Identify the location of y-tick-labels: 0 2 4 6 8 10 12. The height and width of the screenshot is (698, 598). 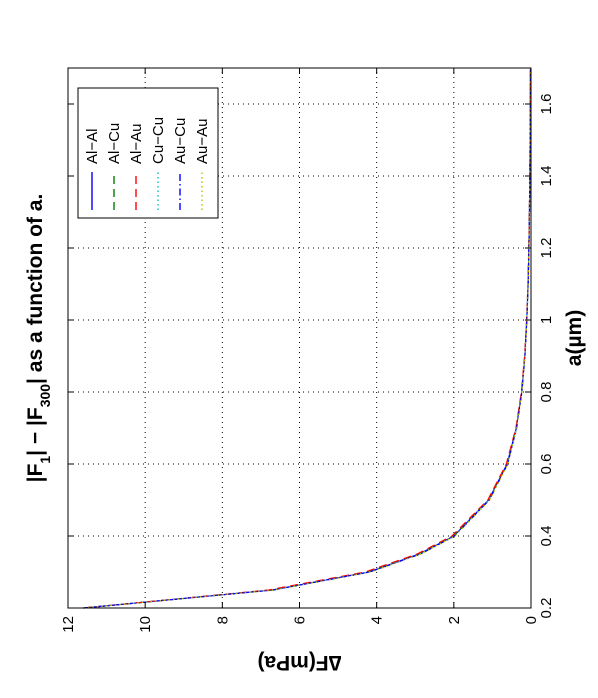
(300, 624).